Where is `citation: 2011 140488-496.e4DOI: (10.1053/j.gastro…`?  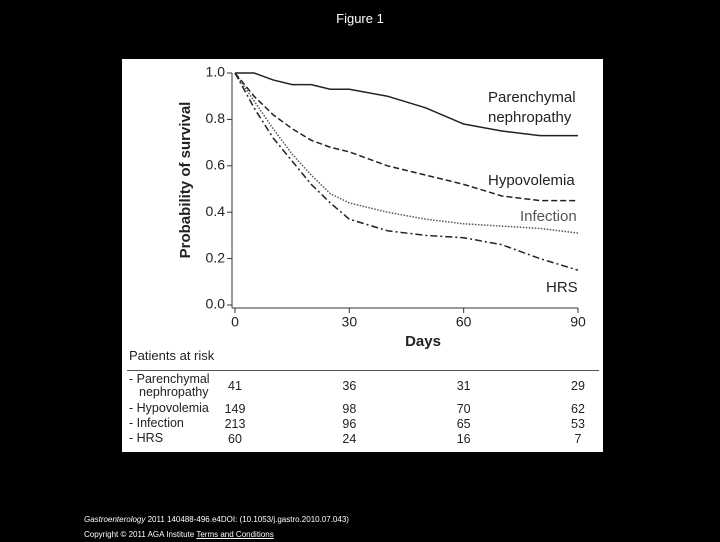
citation: 2011 140488-496.e4DOI: (10.1053/j.gastro… is located at coordinates (248, 519).